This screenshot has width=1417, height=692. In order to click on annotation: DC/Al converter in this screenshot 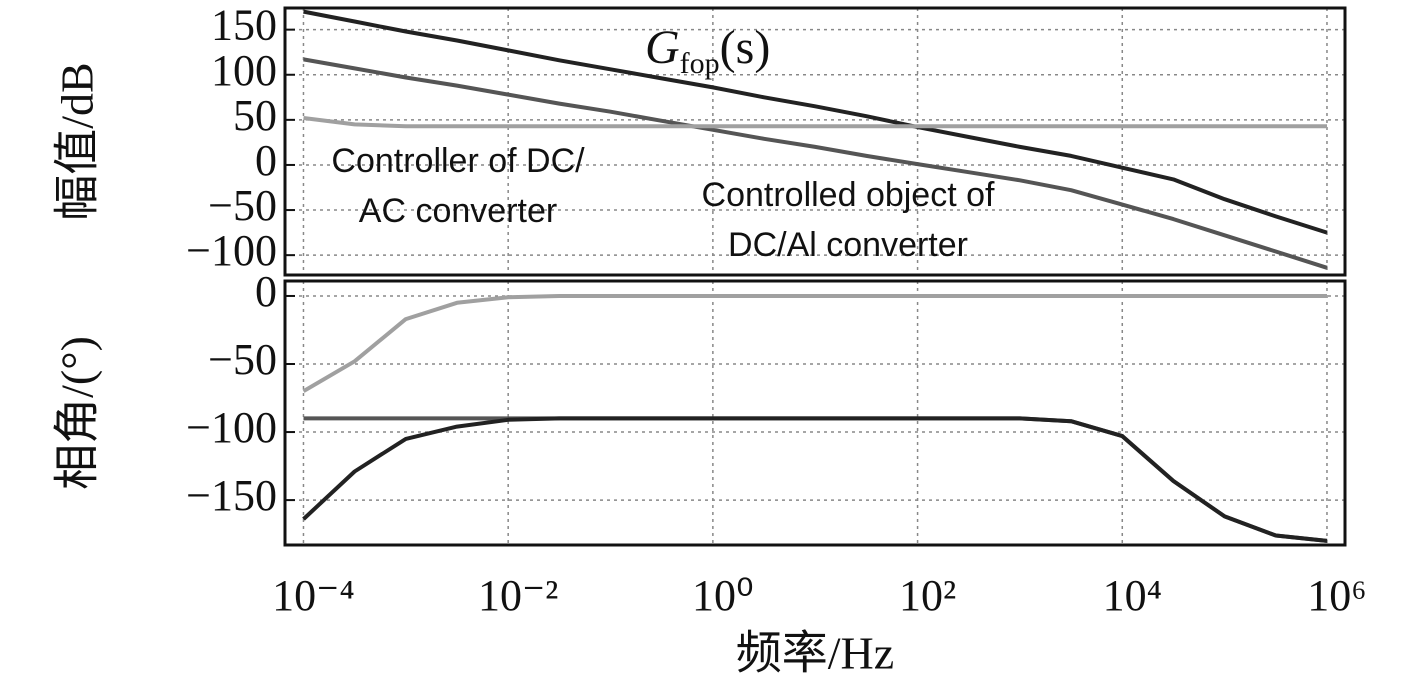, I will do `click(848, 245)`.